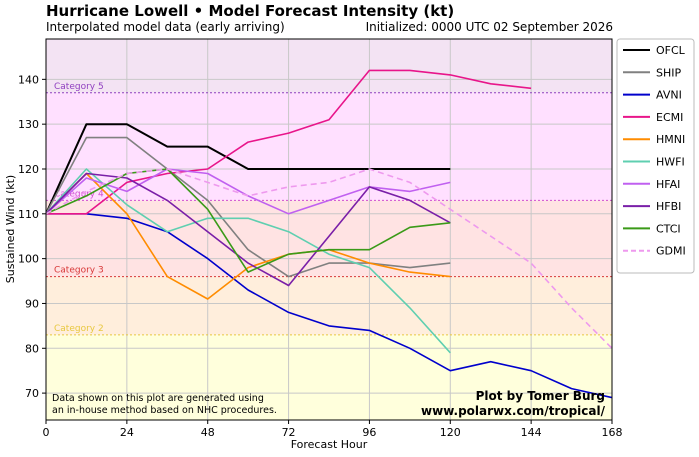 This screenshot has height=457, width=699. I want to click on legend-label-hfbi: HFBI, so click(668, 206).